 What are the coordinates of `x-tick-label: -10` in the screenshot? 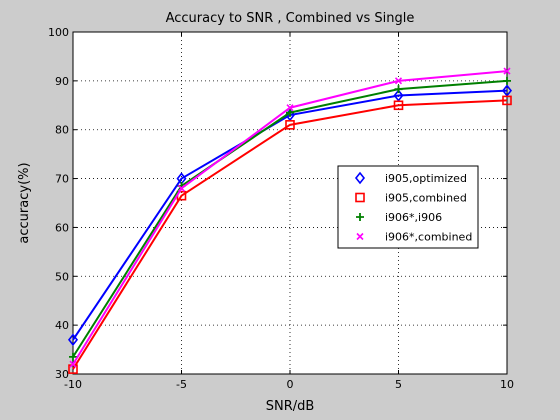 It's located at (73, 384).